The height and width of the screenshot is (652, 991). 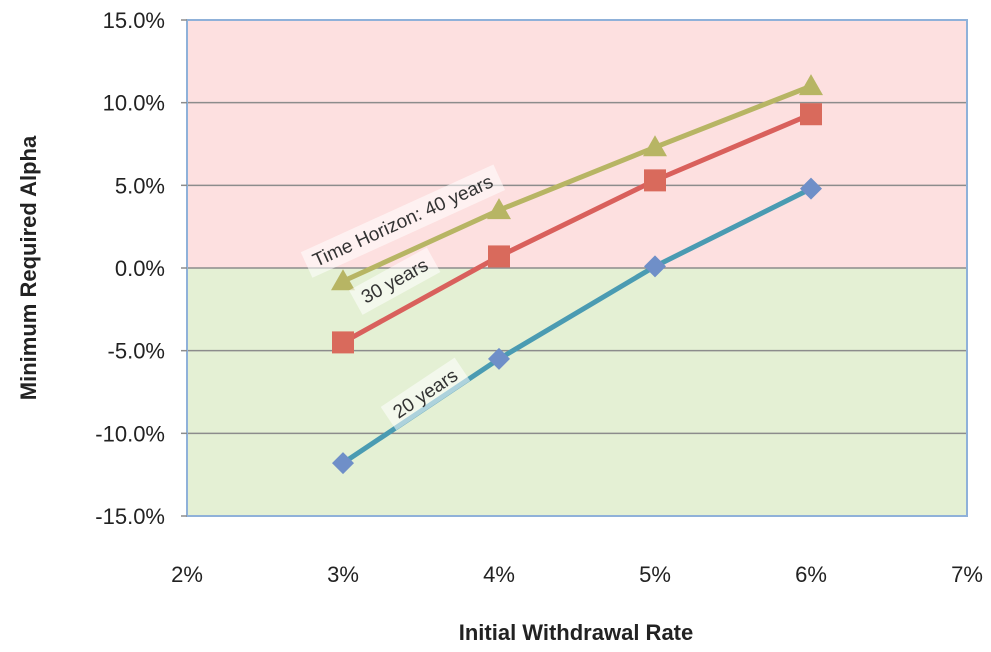 What do you see at coordinates (140, 268) in the screenshot?
I see `y-tick-label: 0.0%` at bounding box center [140, 268].